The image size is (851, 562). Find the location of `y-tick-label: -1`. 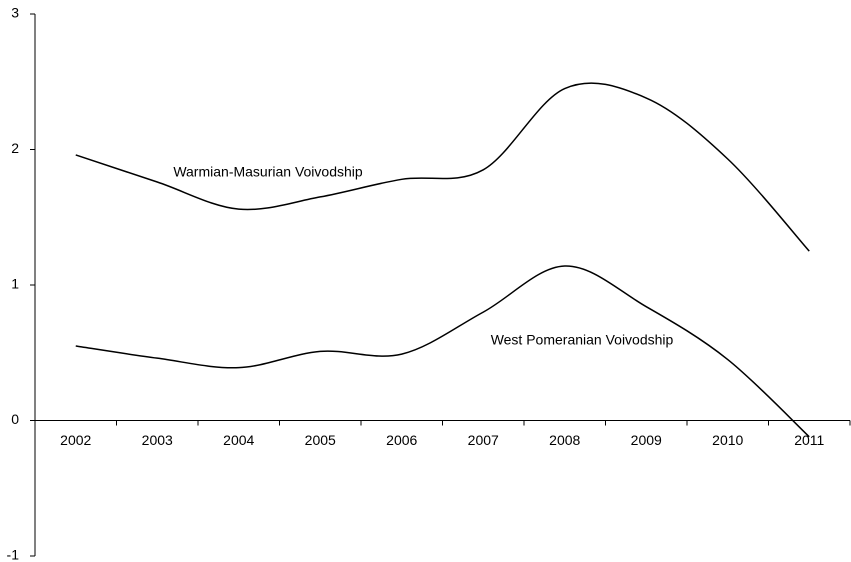

y-tick-label: -1 is located at coordinates (13, 554).